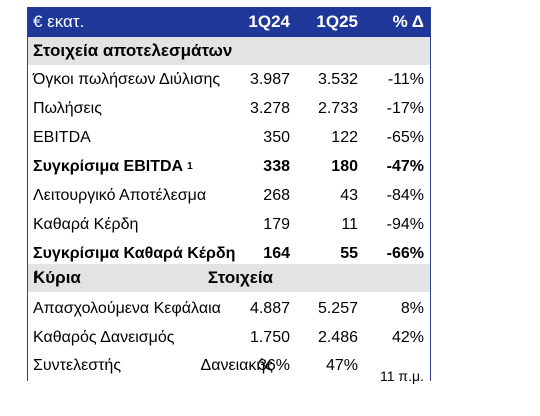 The width and height of the screenshot is (540, 416). Describe the element at coordinates (408, 21) in the screenshot. I see `column-header-change: % Δ` at that location.